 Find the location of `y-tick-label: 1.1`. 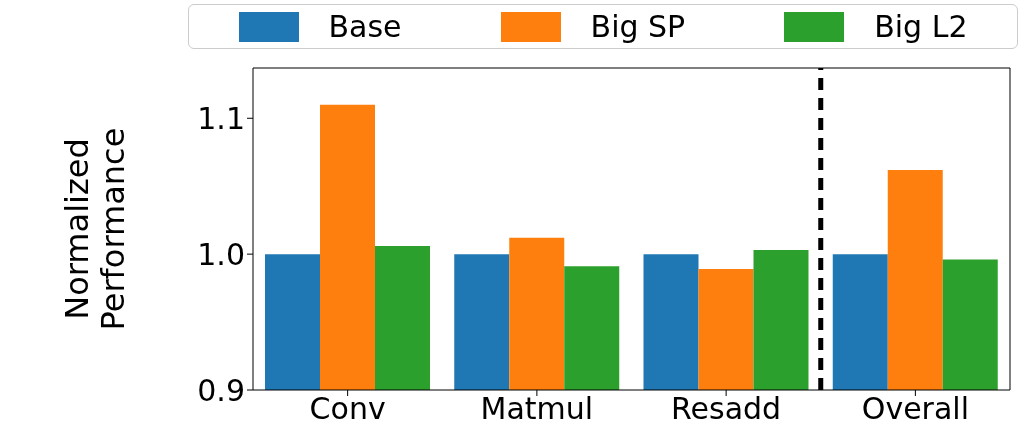

y-tick-label: 1.1 is located at coordinates (221, 118).